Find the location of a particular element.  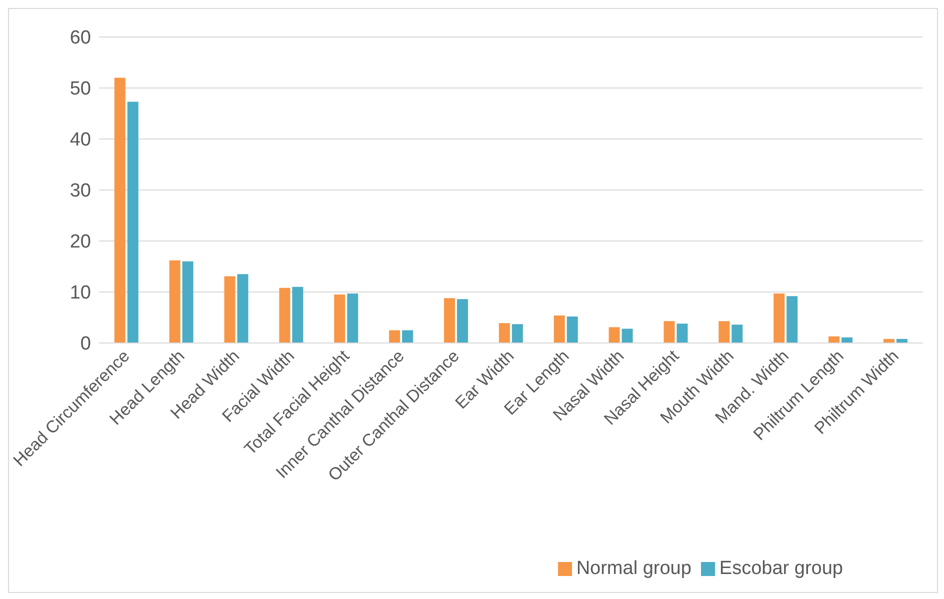

y-tick-label: 0 is located at coordinates (85, 344).